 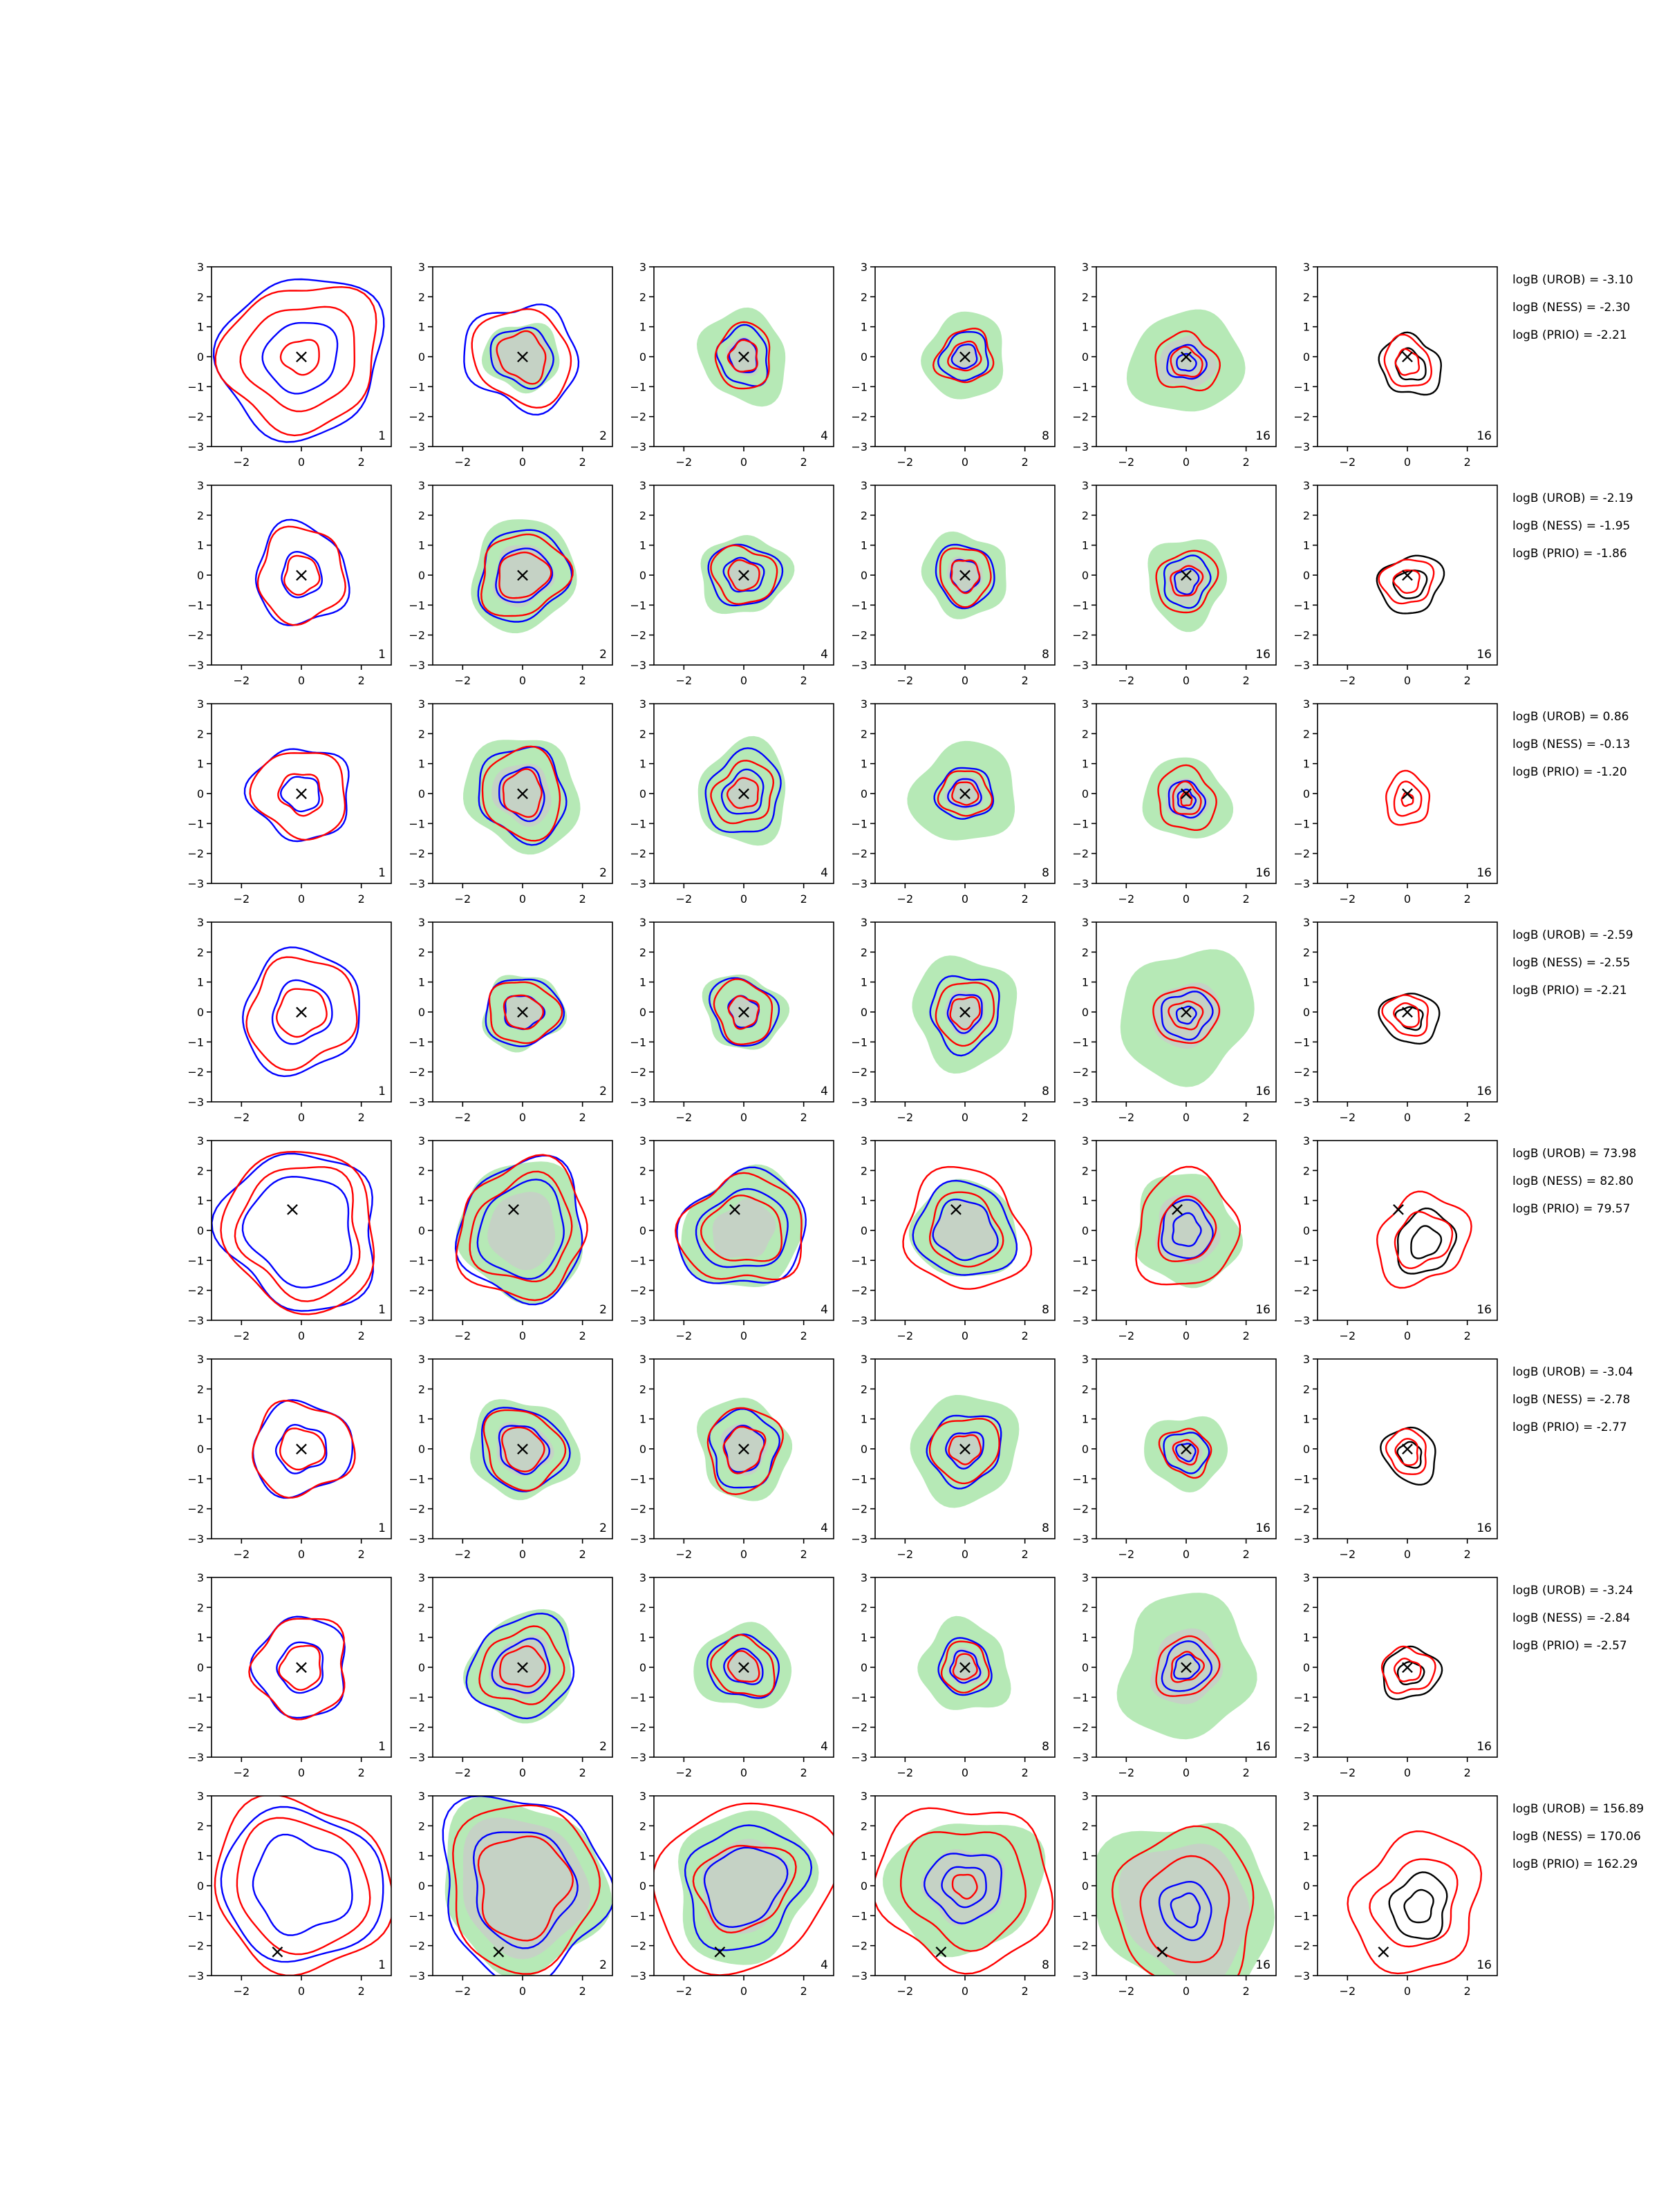 I want to click on logb-annotation: logB (NESS) = -0.13, so click(x=1571, y=744).